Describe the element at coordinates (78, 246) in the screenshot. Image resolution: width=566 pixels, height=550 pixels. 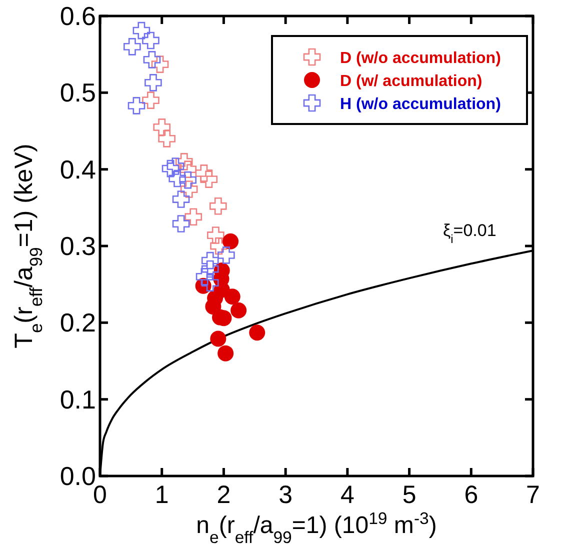
I see `y-tick-label: 0.3` at that location.